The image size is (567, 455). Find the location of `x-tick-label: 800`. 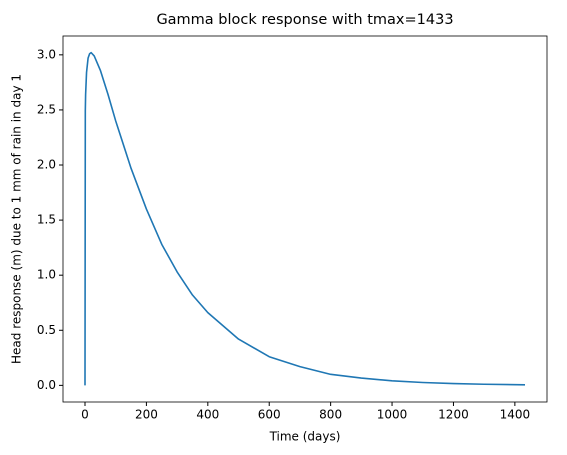

x-tick-label: 800 is located at coordinates (330, 415).